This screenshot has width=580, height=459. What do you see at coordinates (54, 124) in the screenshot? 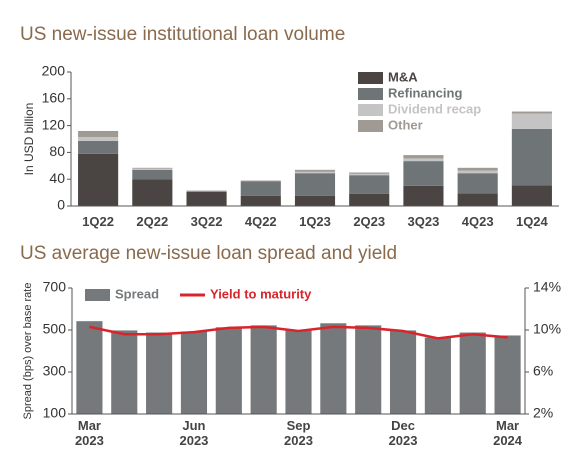
I see `y-tick-label: 120` at bounding box center [54, 124].